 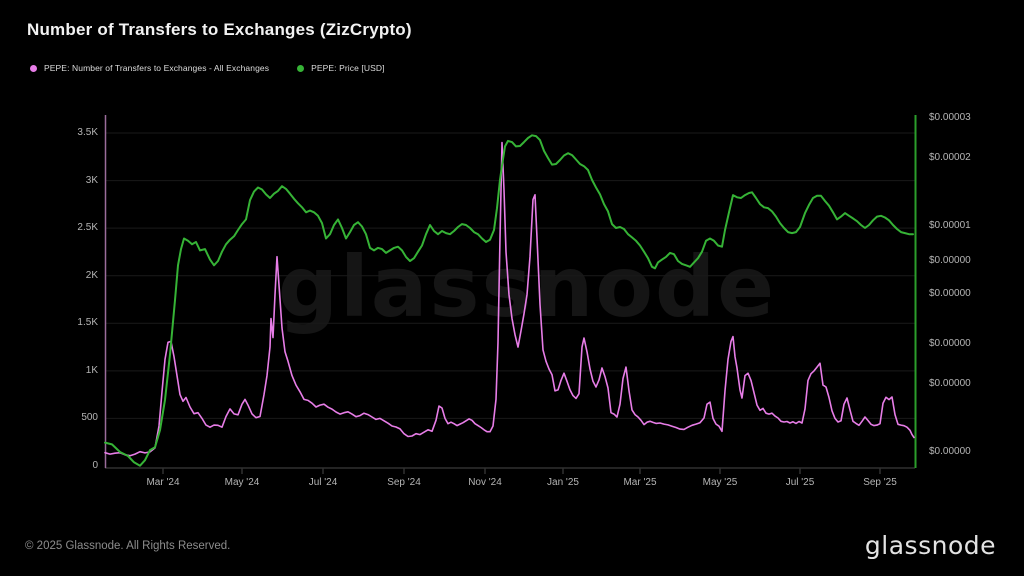 I want to click on x-axis-tick-label: Jul '24, so click(x=323, y=482).